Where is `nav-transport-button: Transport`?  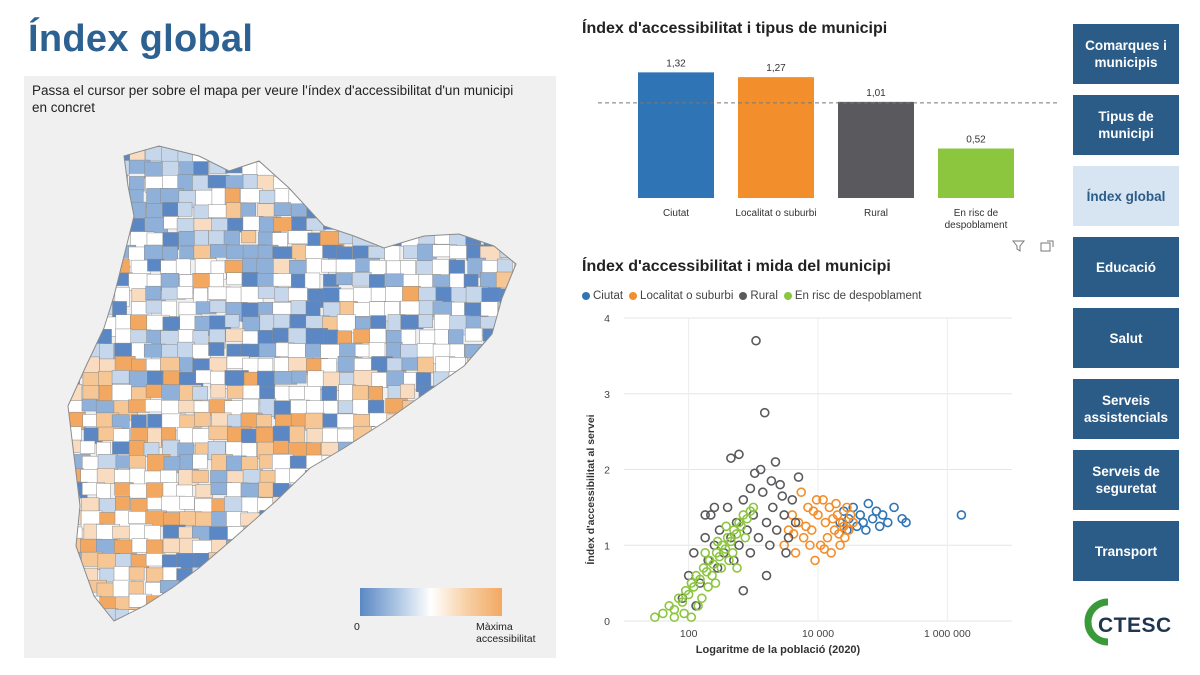 nav-transport-button: Transport is located at coordinates (1126, 551).